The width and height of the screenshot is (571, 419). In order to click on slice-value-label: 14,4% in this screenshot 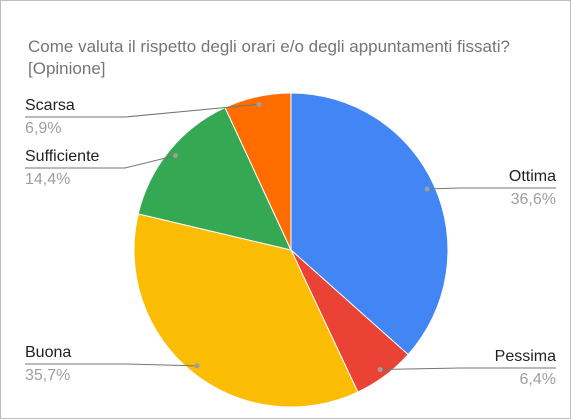, I will do `click(47, 179)`.